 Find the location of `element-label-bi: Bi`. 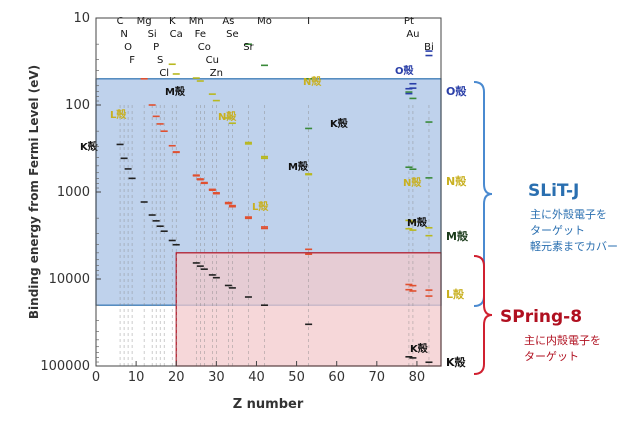

element-label-bi: Bi is located at coordinates (429, 47).